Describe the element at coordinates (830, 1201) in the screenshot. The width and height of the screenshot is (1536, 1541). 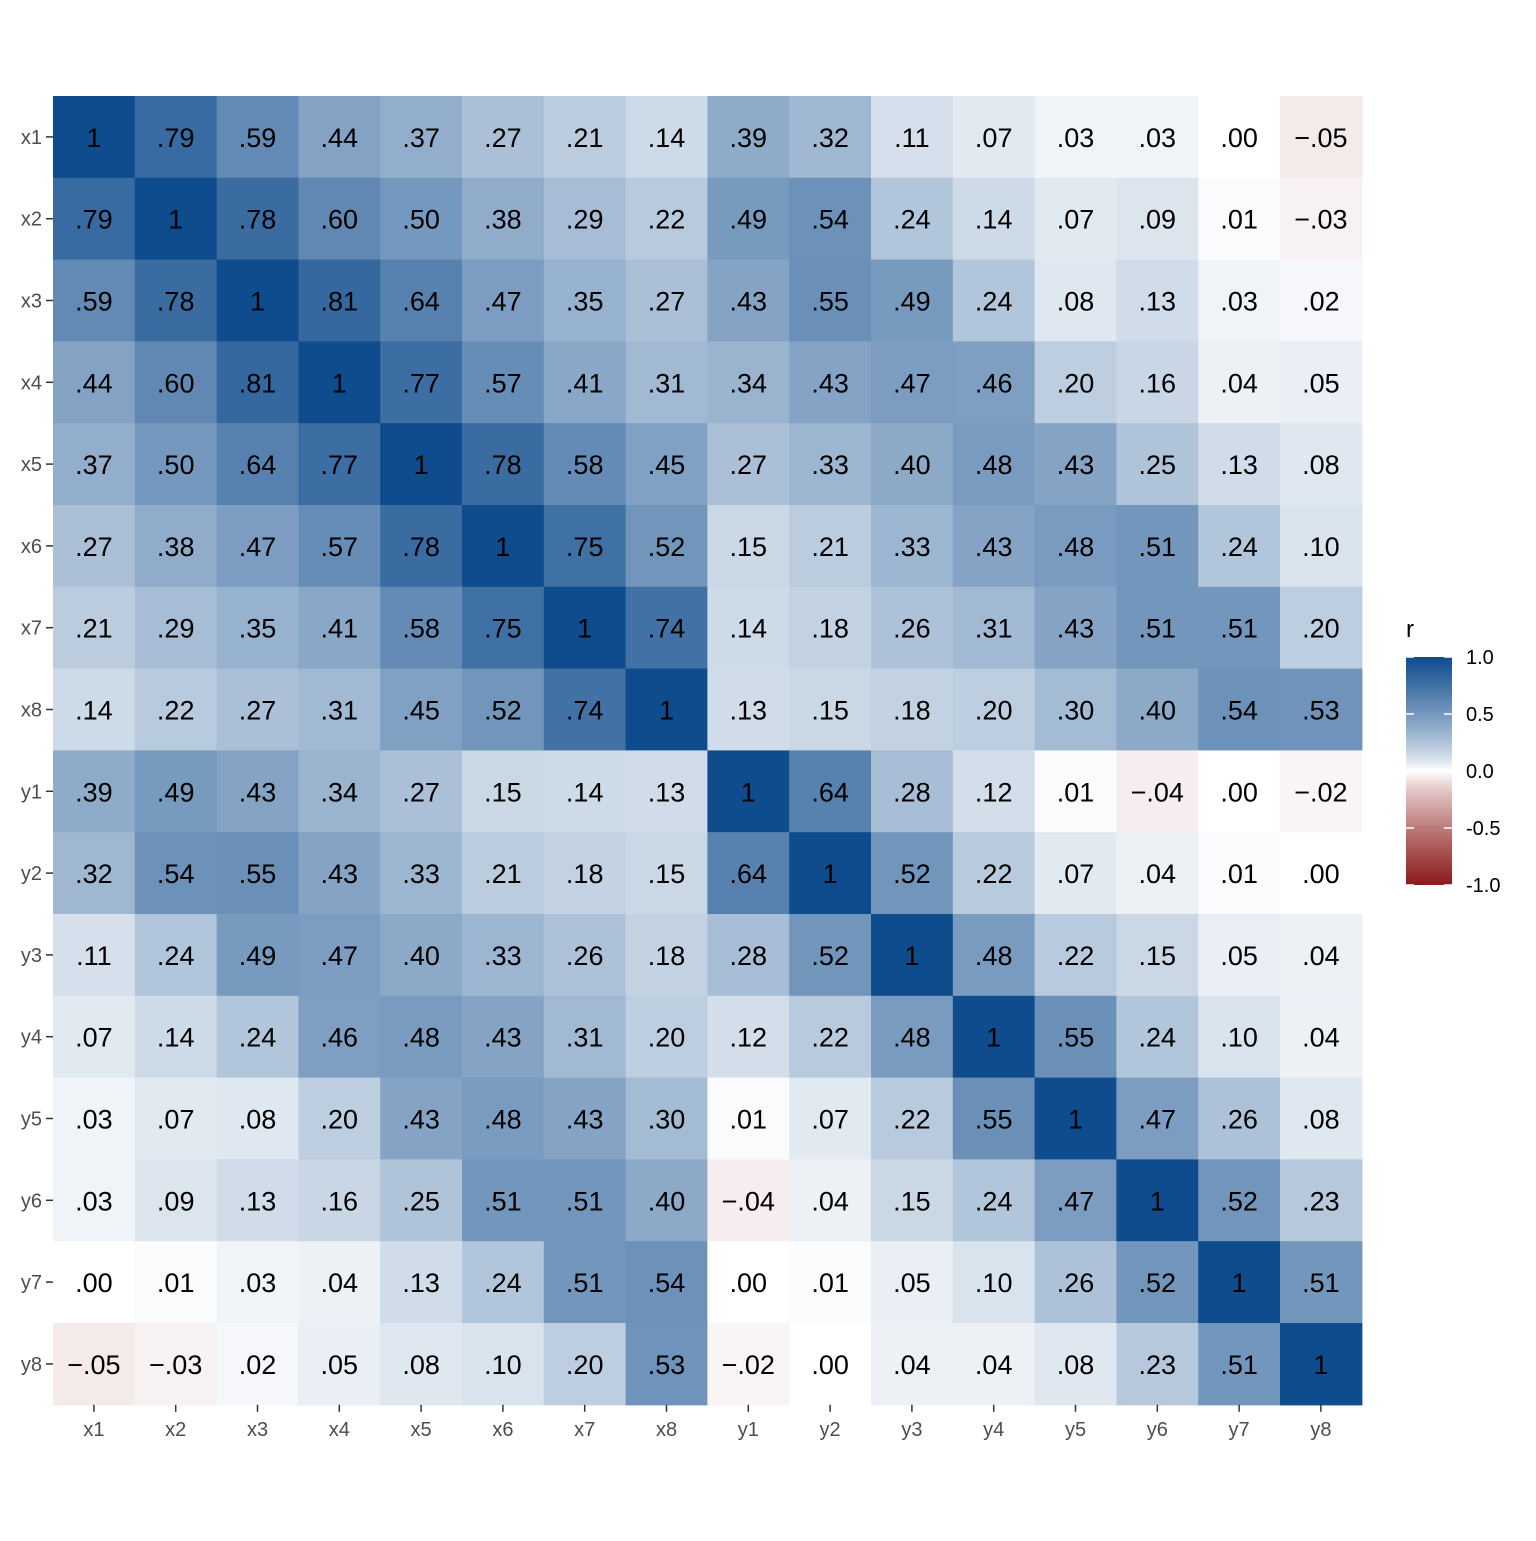
I see `cell-label-y6-y2: .04` at that location.